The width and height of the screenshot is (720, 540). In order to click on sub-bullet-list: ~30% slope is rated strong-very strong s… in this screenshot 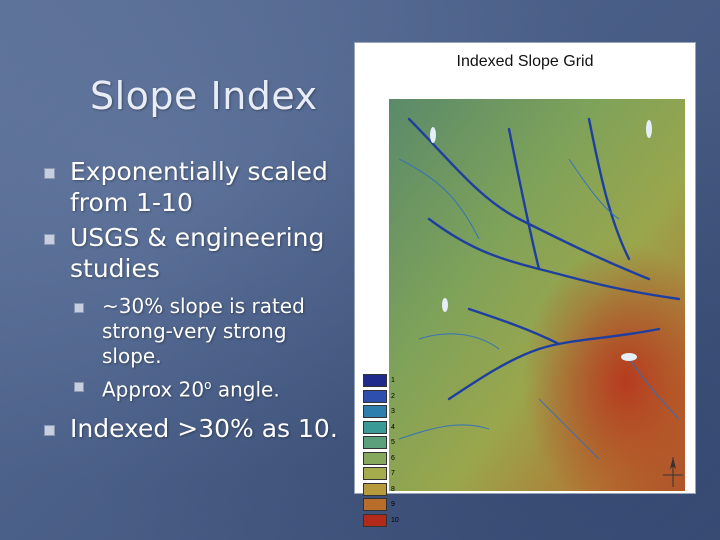, I will do `click(194, 348)`.